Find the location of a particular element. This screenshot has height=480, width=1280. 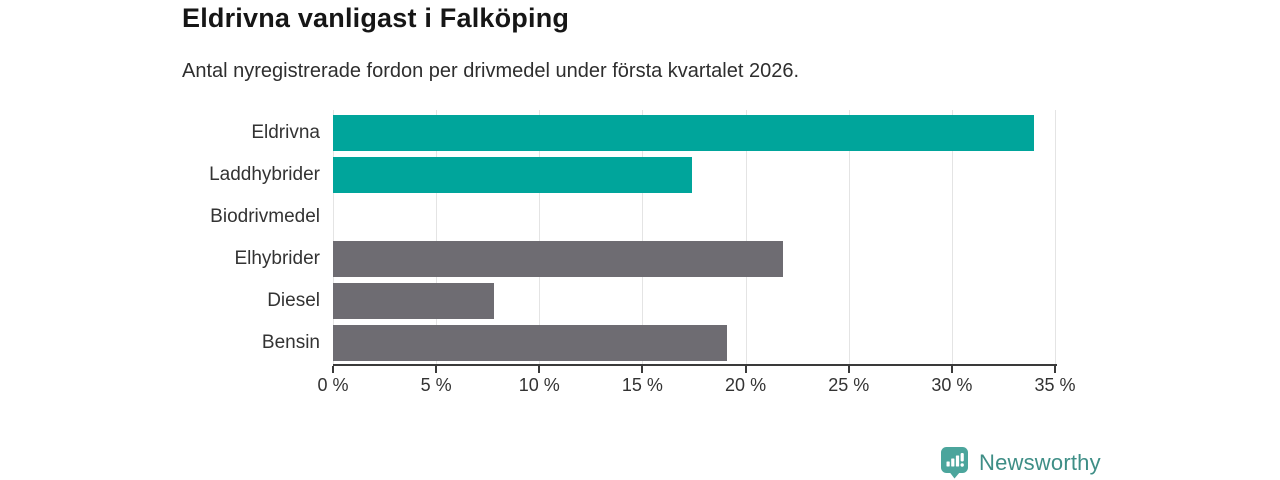

category-label-bensin: Bensin is located at coordinates (290, 342).